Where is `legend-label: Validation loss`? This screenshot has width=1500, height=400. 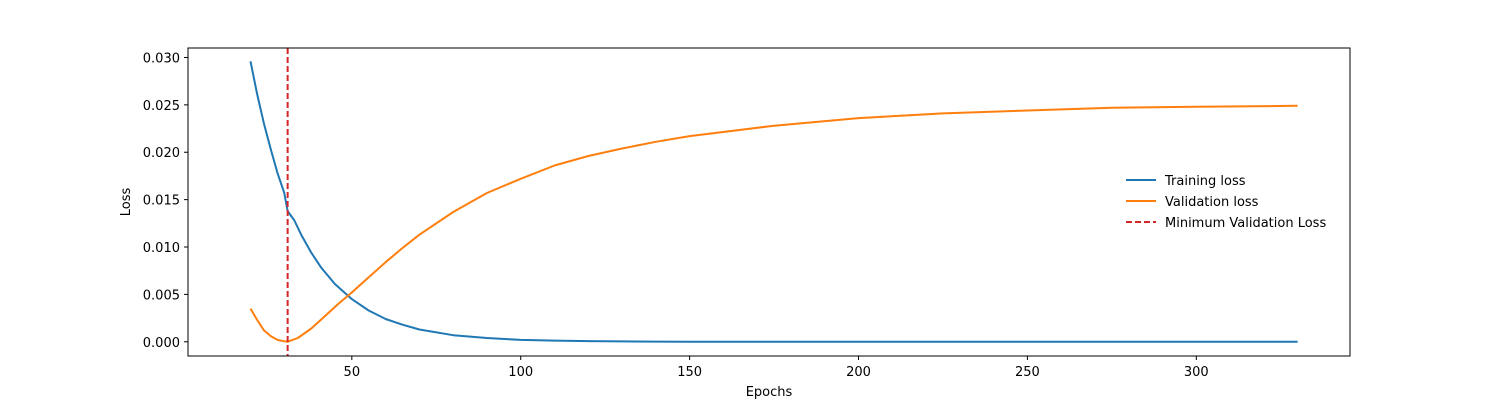 legend-label: Validation loss is located at coordinates (1212, 202).